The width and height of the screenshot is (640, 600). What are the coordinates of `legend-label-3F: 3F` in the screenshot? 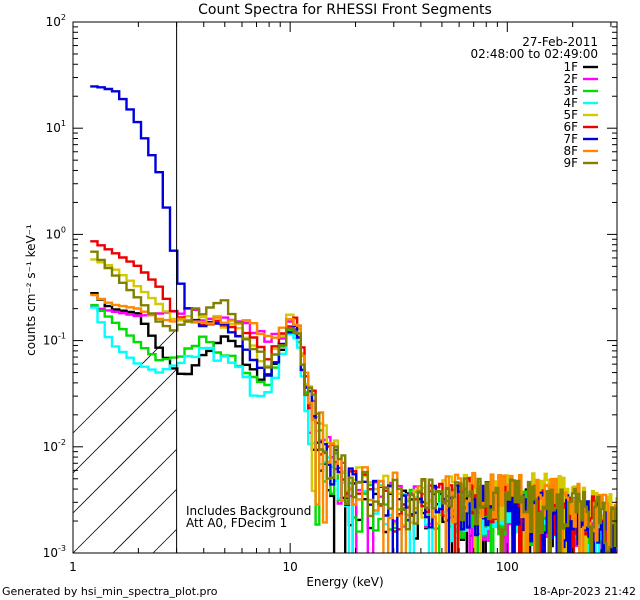 It's located at (570, 91).